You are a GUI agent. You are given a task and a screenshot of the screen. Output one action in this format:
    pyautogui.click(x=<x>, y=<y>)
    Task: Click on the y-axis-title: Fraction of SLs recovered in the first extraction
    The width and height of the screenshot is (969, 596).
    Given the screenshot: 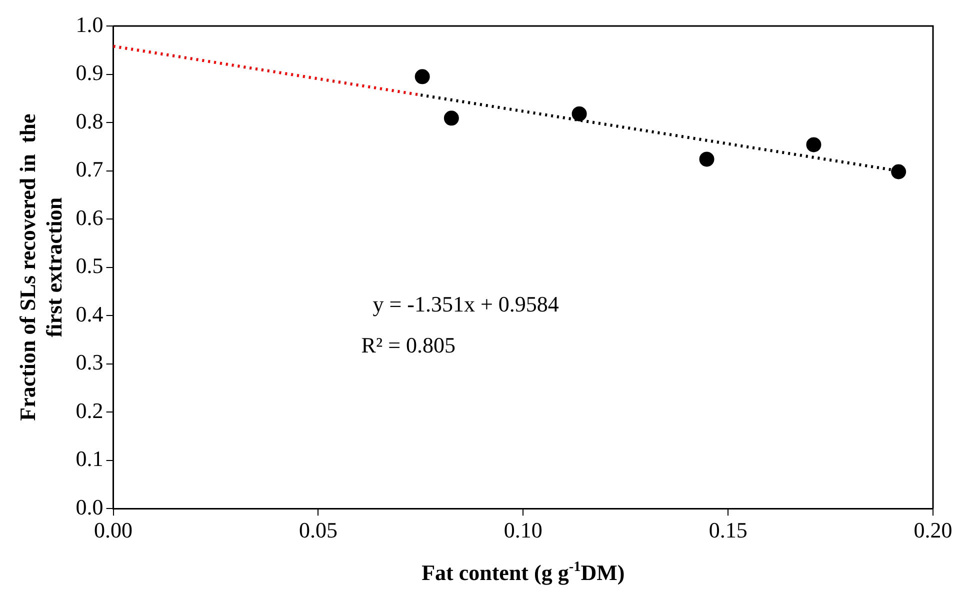 What is the action you would take?
    pyautogui.click(x=40, y=267)
    